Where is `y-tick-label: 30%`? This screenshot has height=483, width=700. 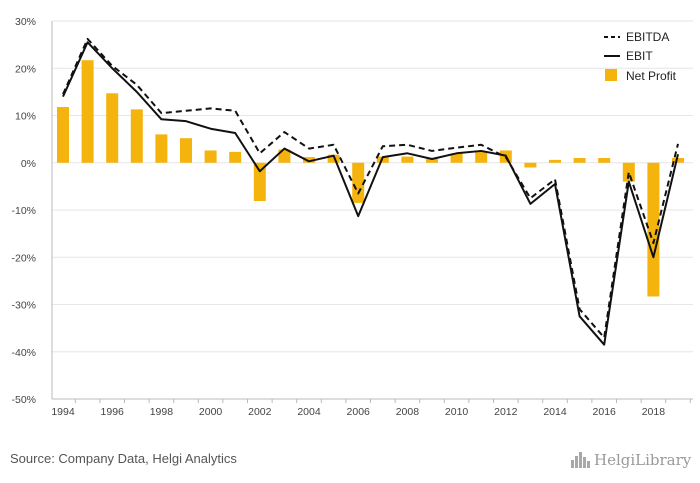
y-tick-label: 30% is located at coordinates (25, 22).